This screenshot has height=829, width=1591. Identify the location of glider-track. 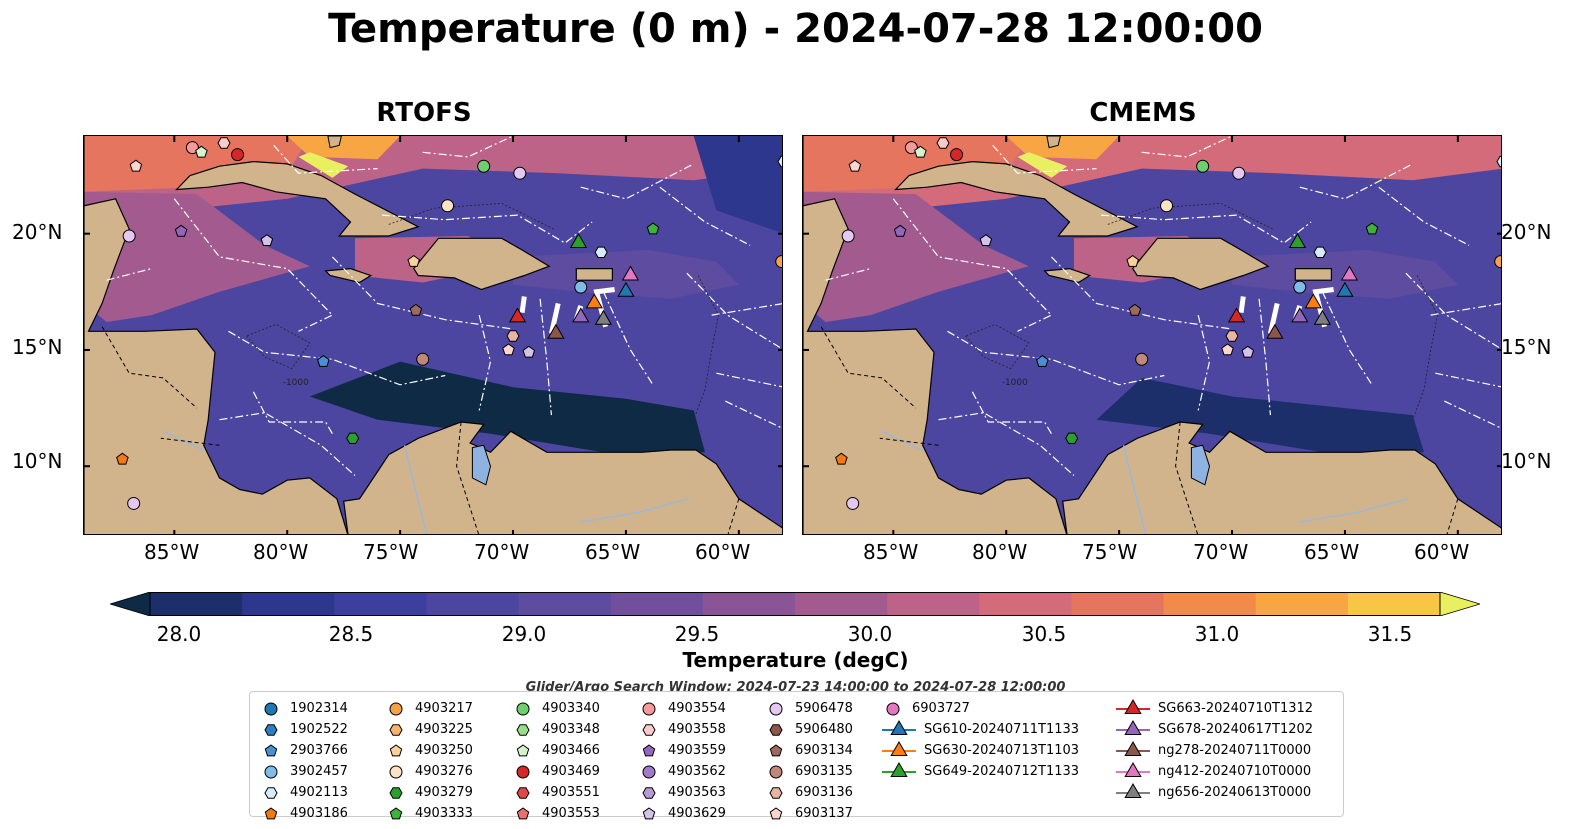
(523, 305).